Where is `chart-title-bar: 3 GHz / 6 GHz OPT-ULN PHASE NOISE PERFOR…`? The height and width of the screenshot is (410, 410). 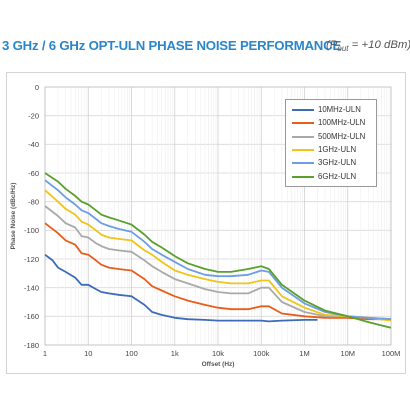 chart-title-bar: 3 GHz / 6 GHz OPT-ULN PHASE NOISE PERFOR… is located at coordinates (205, 49).